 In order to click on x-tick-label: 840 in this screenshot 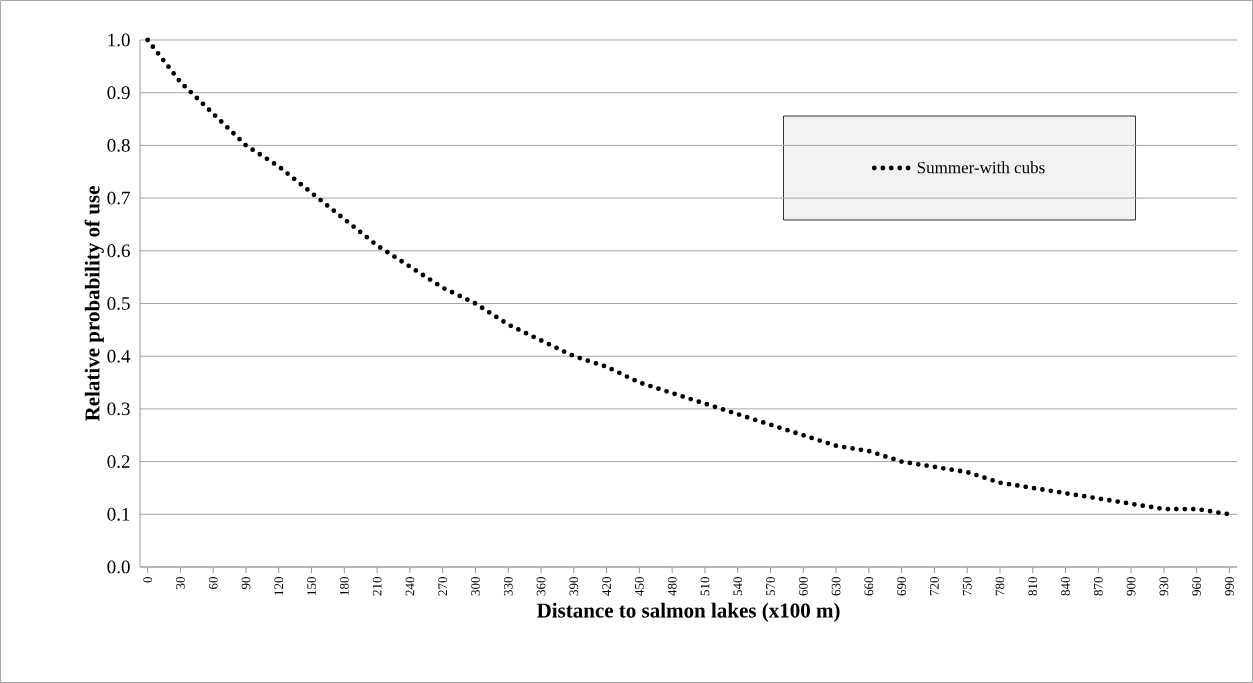, I will do `click(1065, 586)`.